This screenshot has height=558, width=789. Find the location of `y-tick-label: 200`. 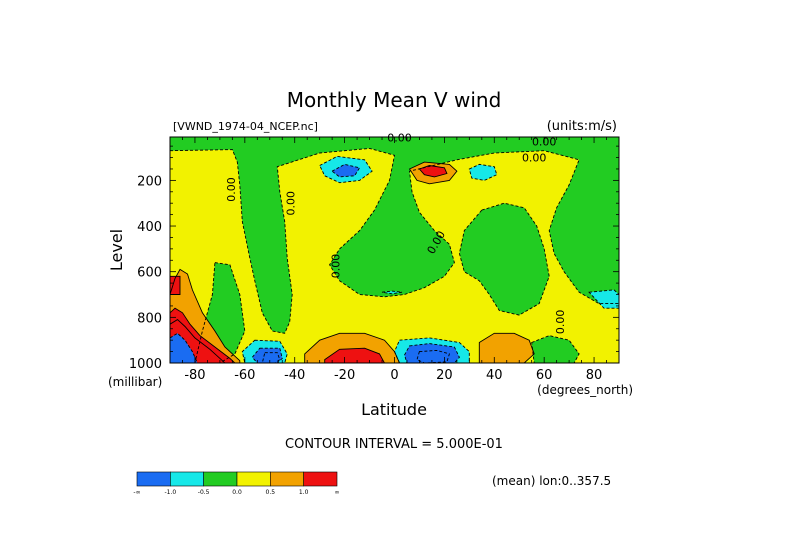

y-tick-label: 200 is located at coordinates (149, 181).